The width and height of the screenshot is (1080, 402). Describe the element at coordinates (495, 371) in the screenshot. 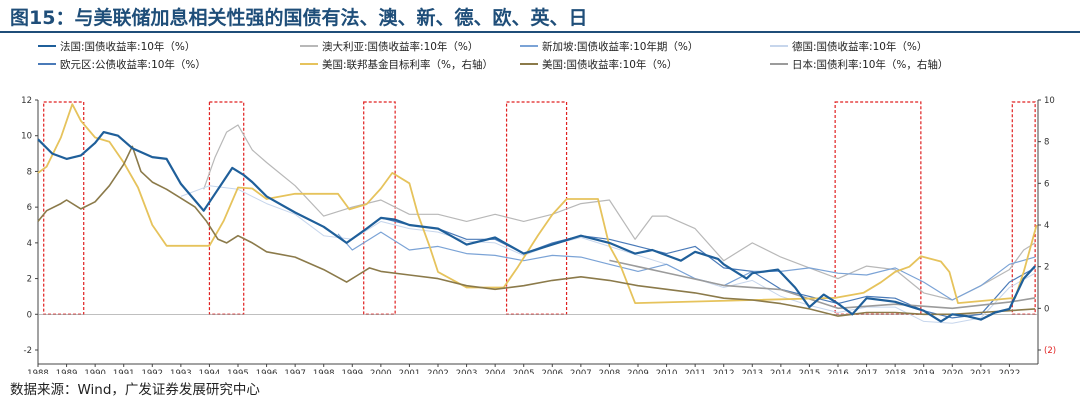

I see `x-tick-label: 2004` at that location.